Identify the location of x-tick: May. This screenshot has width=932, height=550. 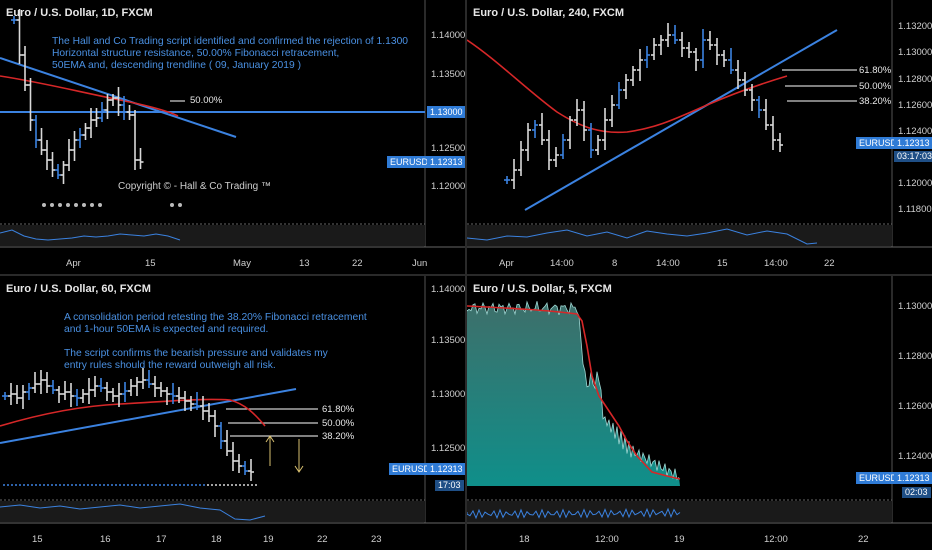
(242, 263).